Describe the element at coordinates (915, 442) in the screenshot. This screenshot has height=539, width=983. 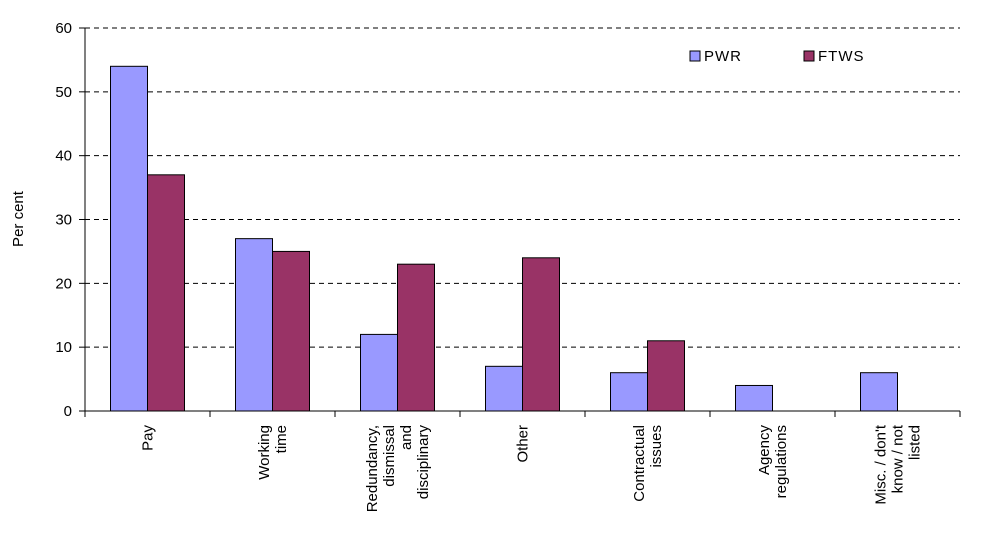
I see `category-label-line: listed` at that location.